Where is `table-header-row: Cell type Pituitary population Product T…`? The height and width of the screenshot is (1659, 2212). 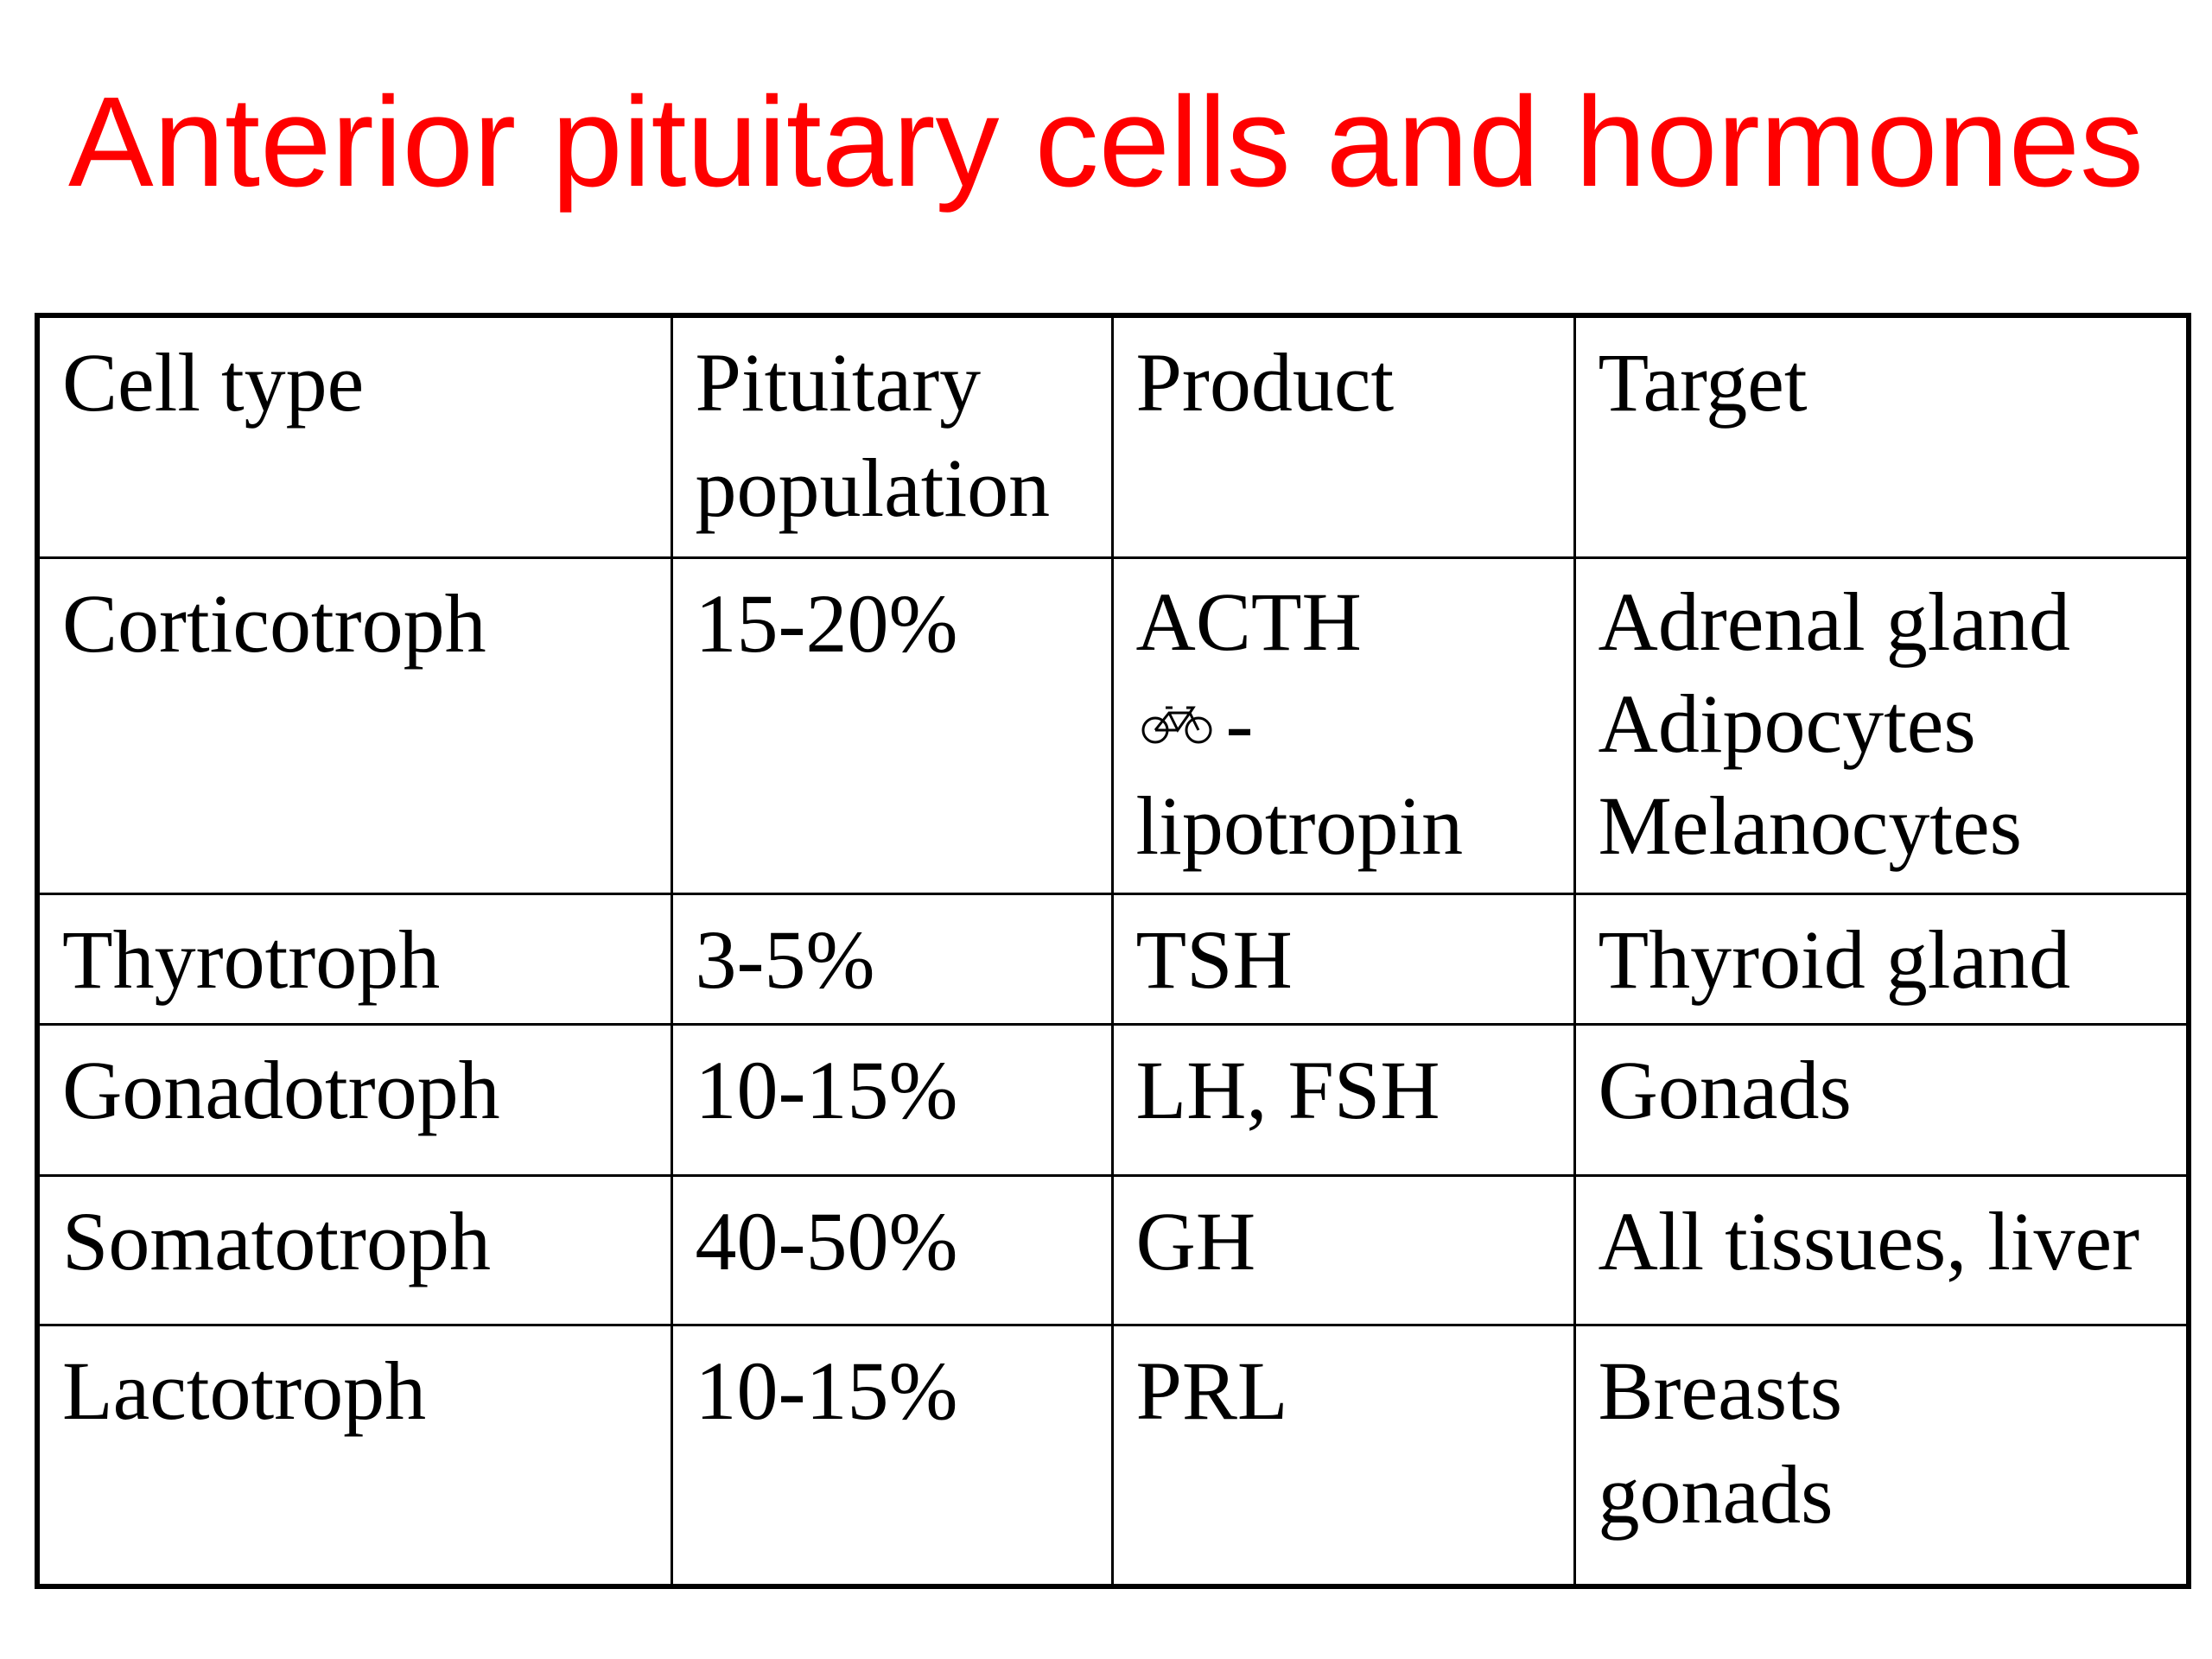 table-header-row: Cell type Pituitary population Product T… is located at coordinates (1112, 436).